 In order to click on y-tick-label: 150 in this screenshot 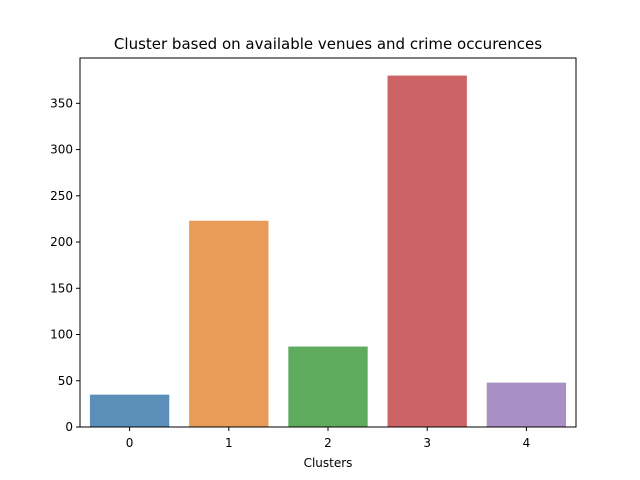, I will do `click(61, 288)`.